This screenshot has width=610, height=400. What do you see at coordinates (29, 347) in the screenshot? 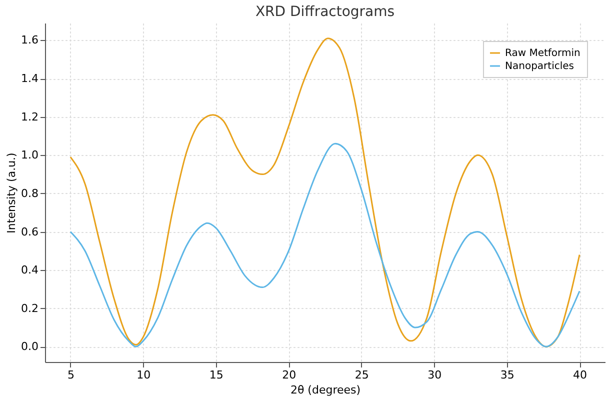
I see `y-tick-label: 0.0` at bounding box center [29, 347].